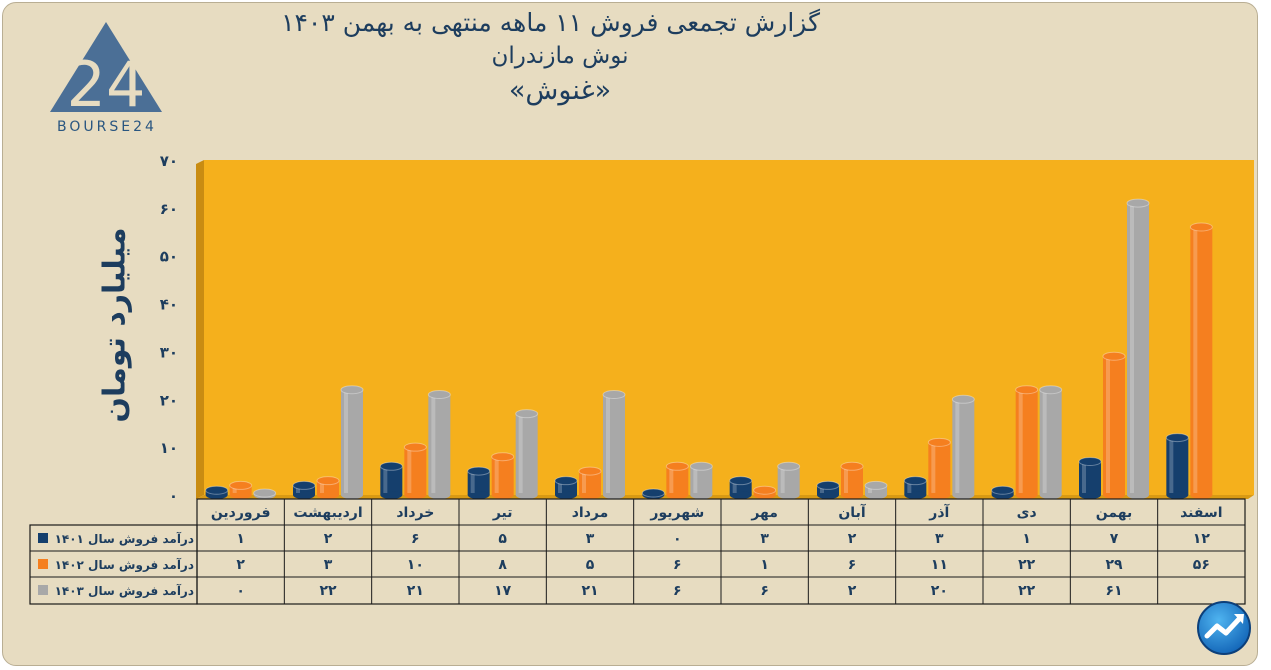  I want to click on data-value-label: ۵, so click(502, 539).